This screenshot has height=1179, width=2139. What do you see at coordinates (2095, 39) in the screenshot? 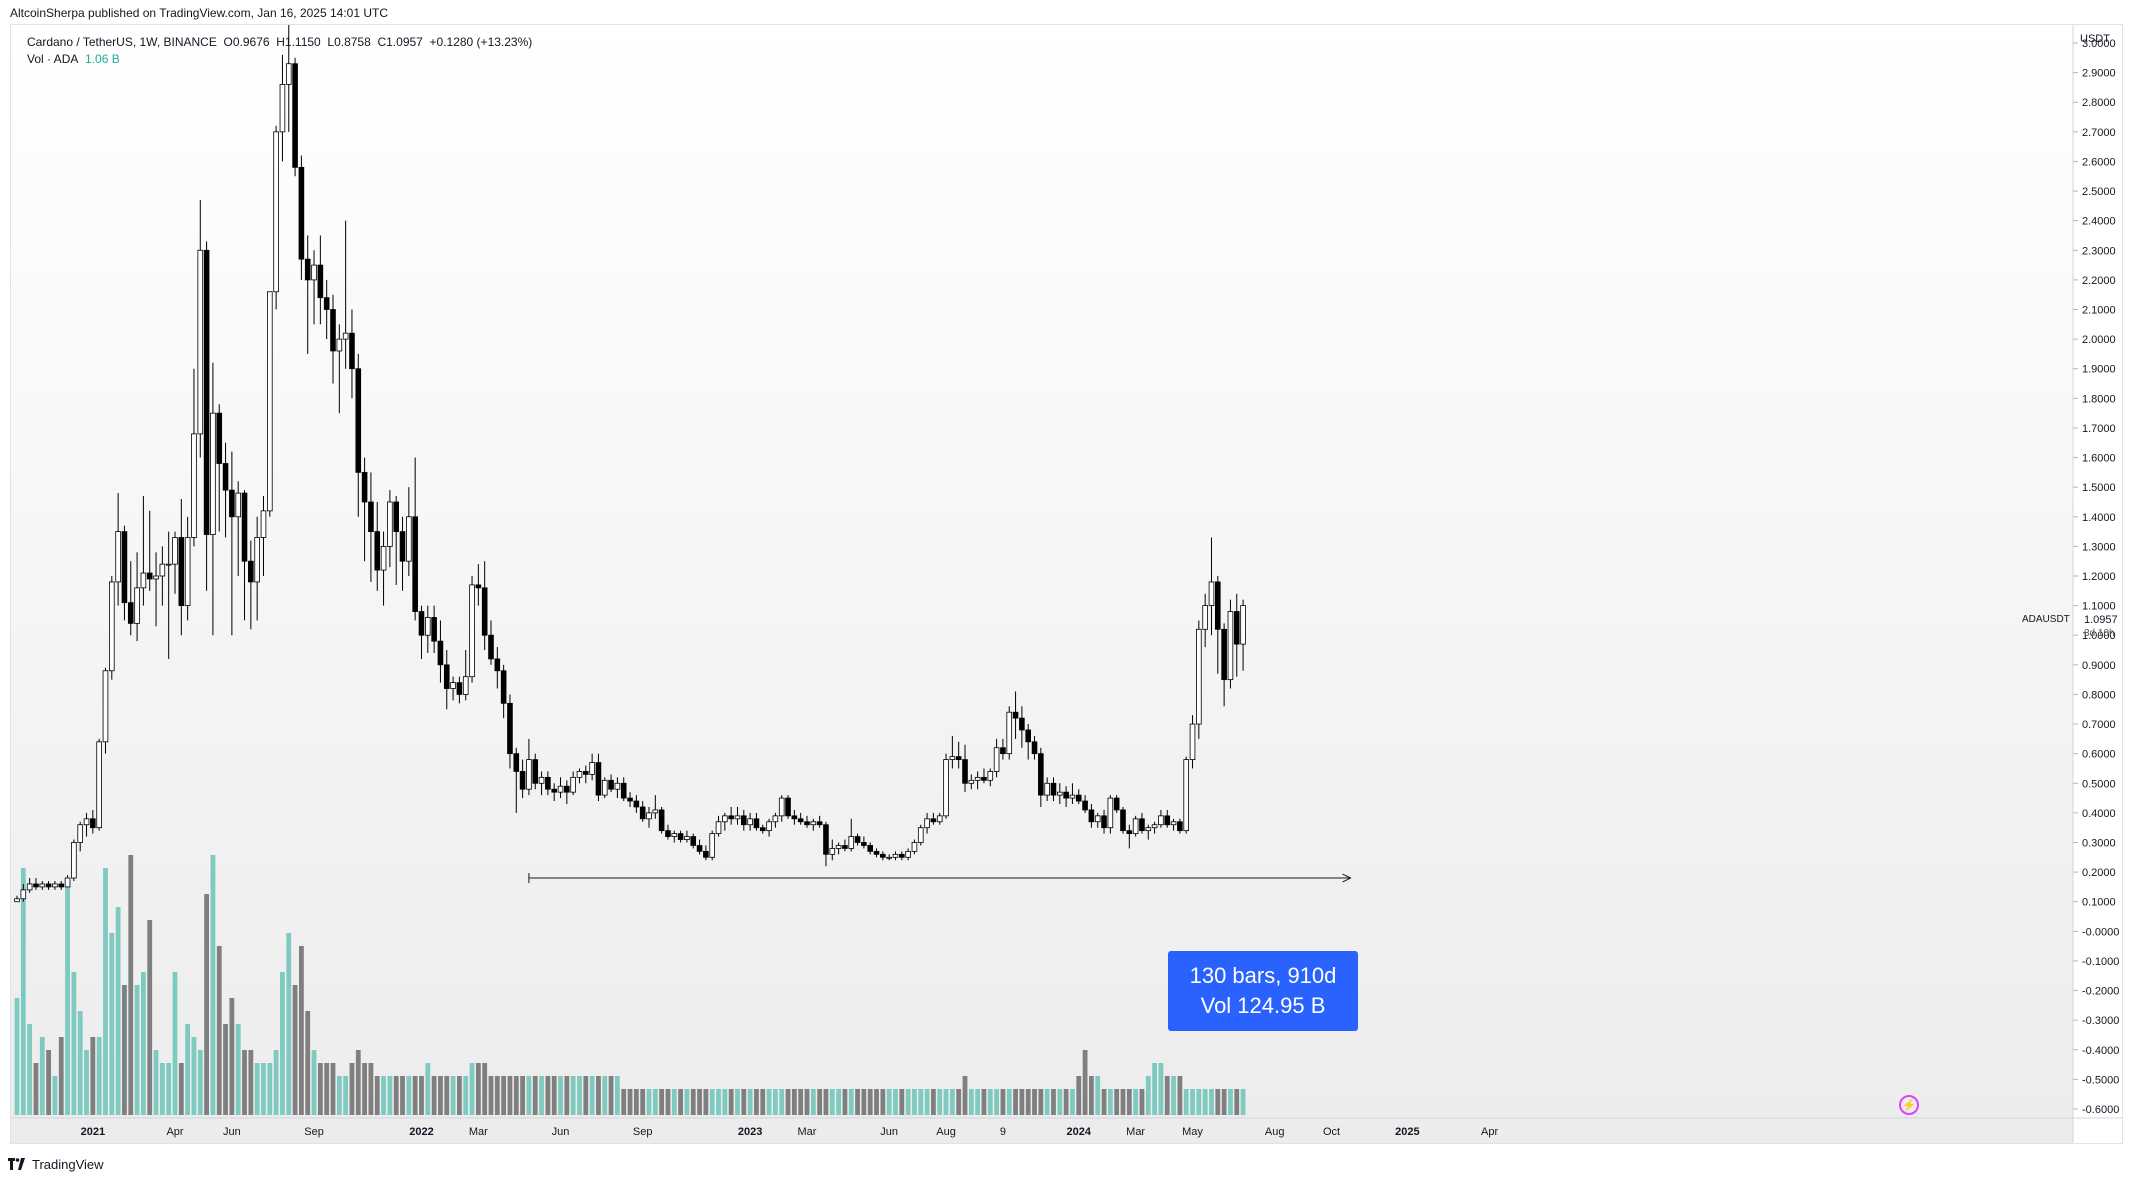
I see `currency-label: USDT` at bounding box center [2095, 39].